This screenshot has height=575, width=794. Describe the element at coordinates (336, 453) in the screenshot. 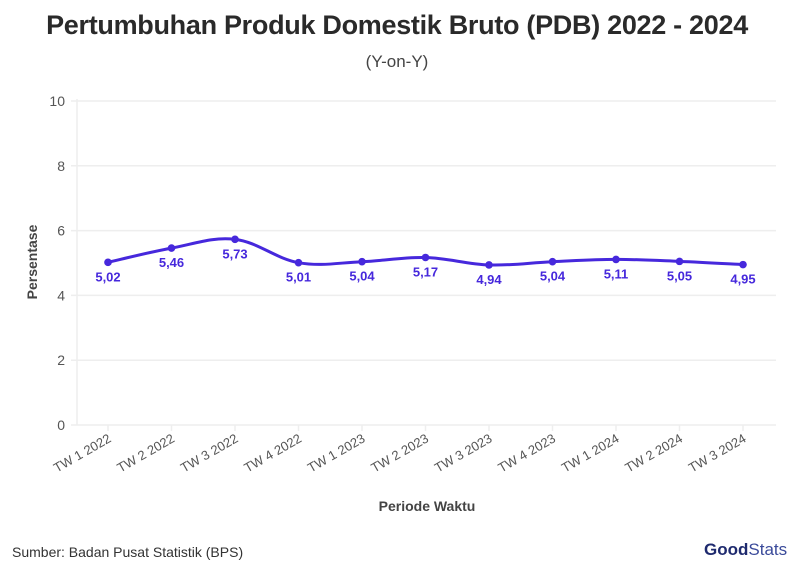

I see `x-tick-label: TW 1 2023` at that location.